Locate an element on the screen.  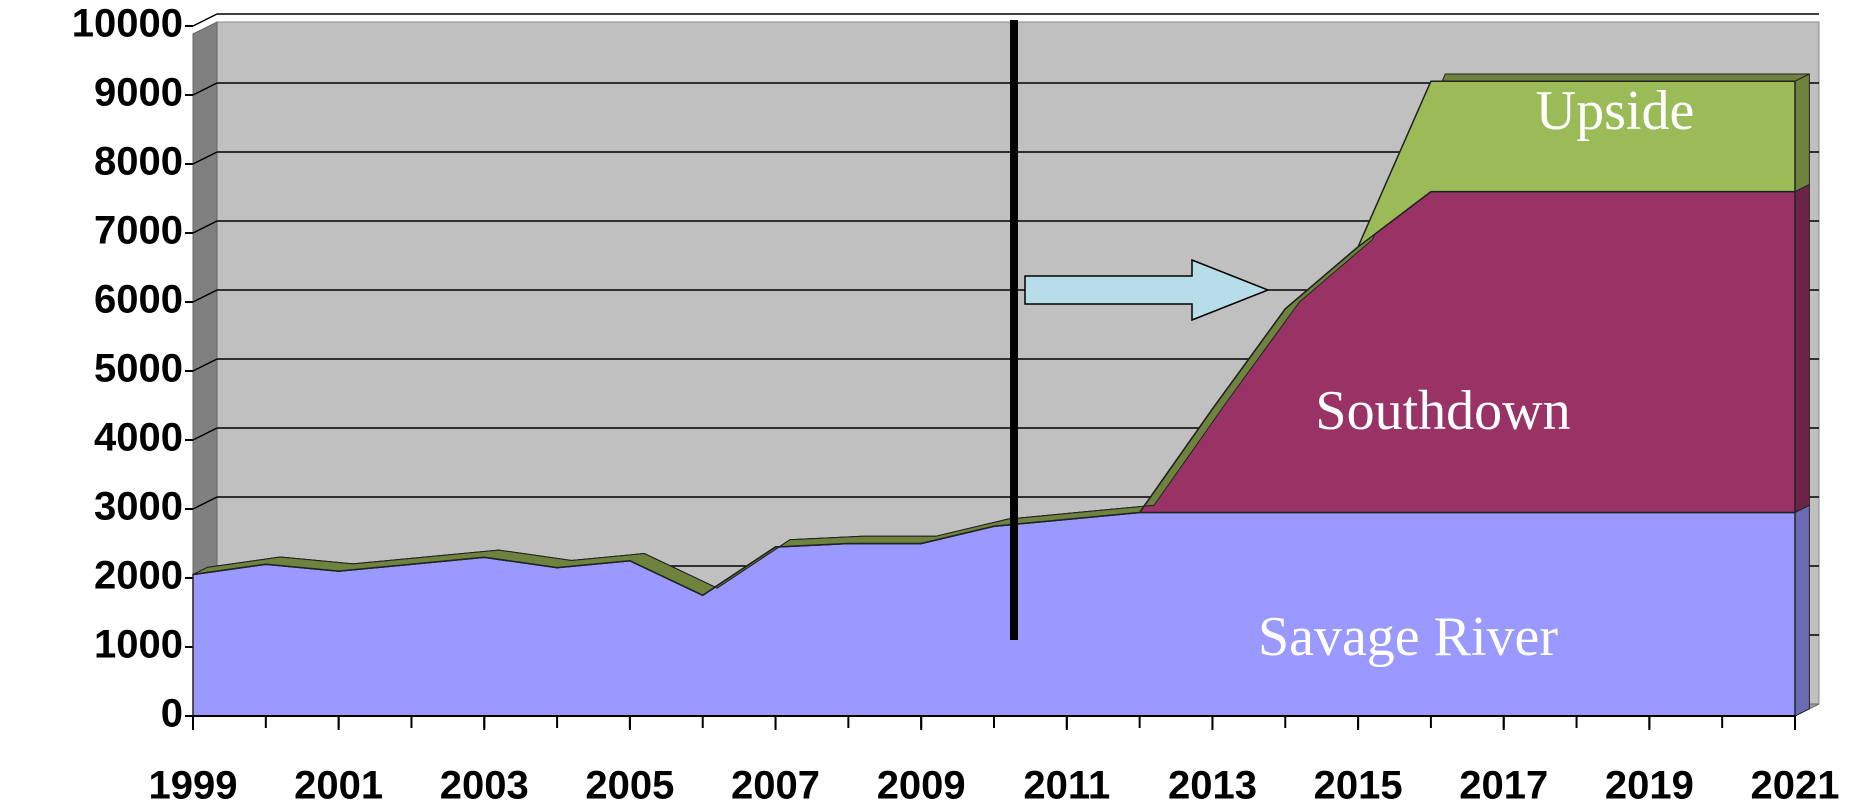
x-tick-label: 2011 is located at coordinates (1066, 786).